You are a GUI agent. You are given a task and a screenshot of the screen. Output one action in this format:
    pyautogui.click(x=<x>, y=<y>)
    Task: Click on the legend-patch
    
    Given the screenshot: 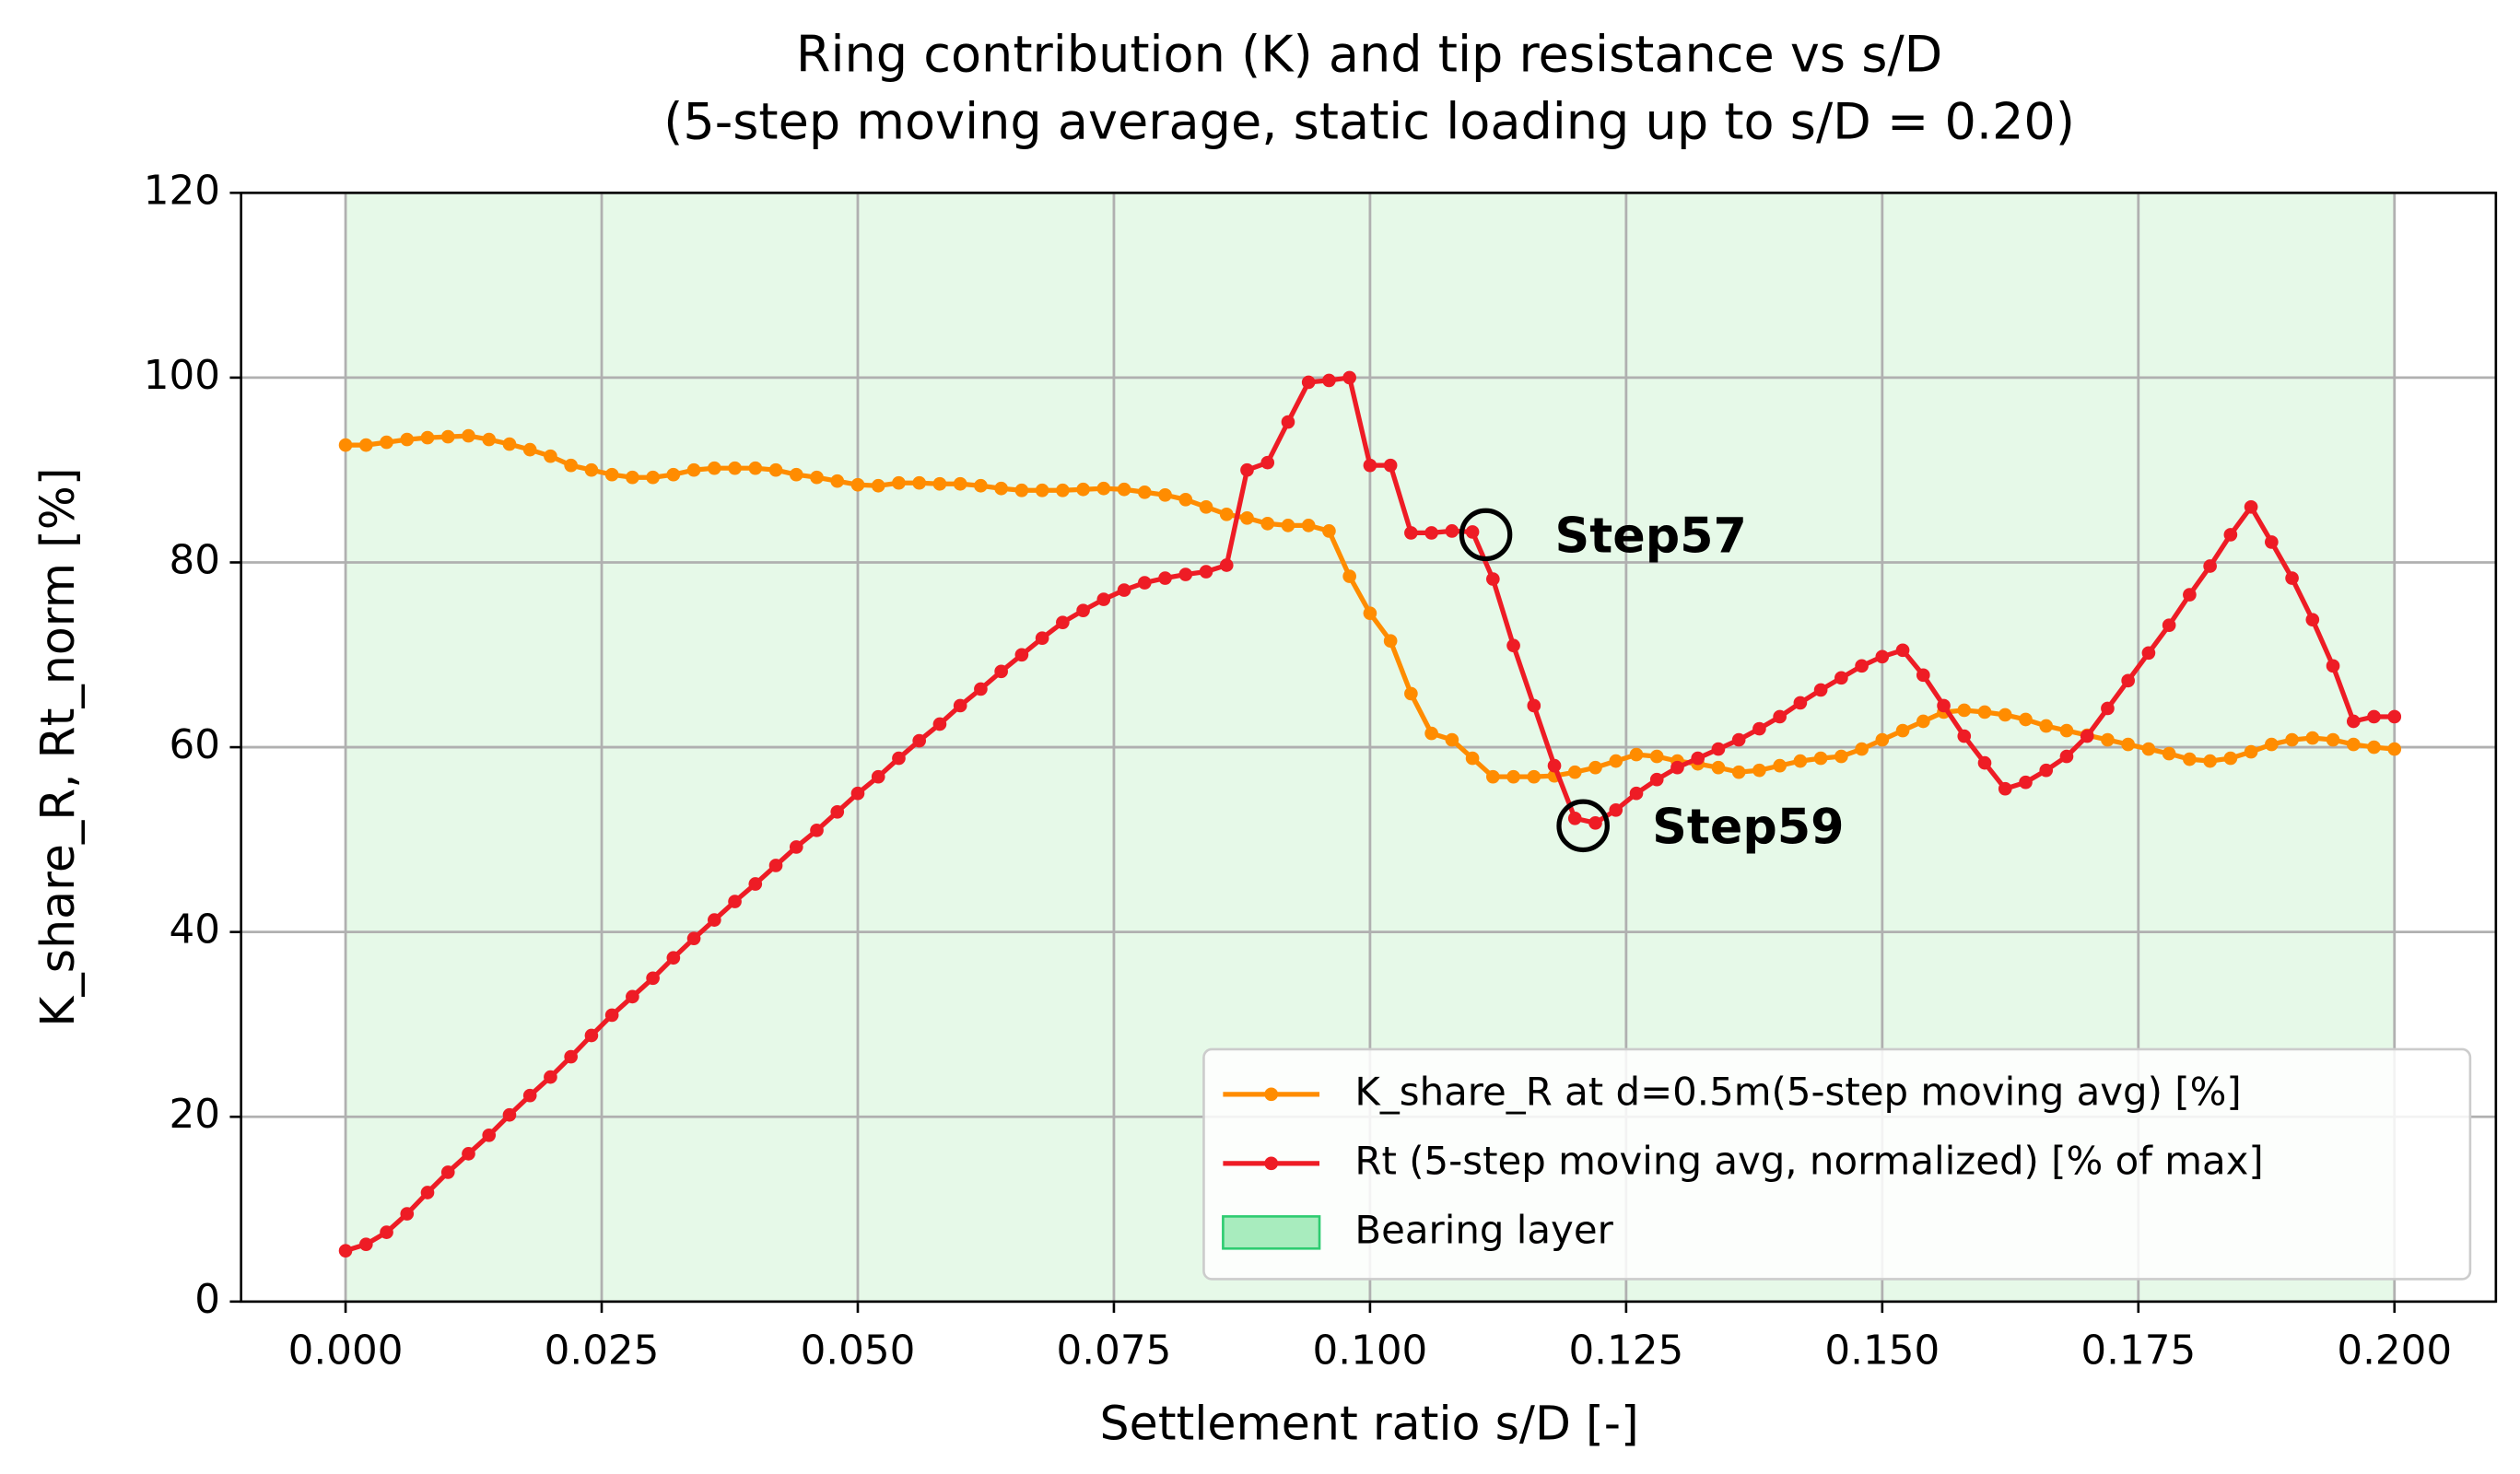 What is the action you would take?
    pyautogui.click(x=1271, y=1232)
    